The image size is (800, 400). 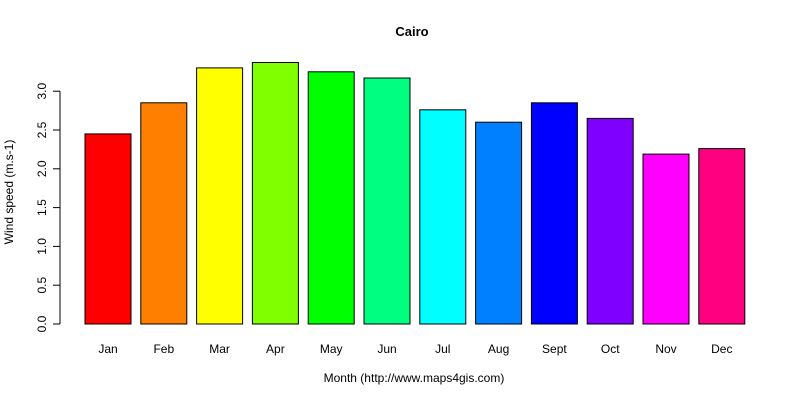 What do you see at coordinates (164, 213) in the screenshot?
I see `bar-feb` at bounding box center [164, 213].